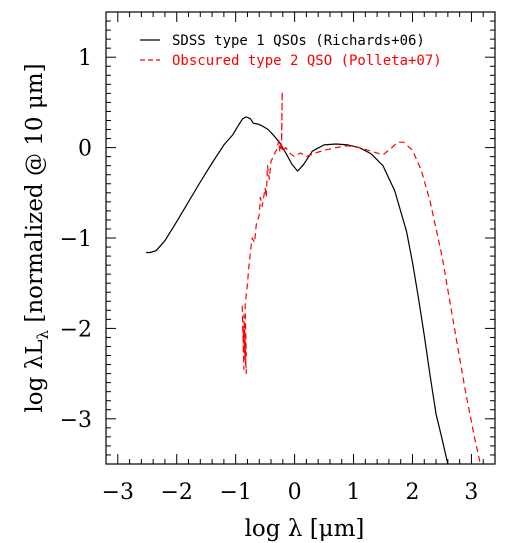  Describe the element at coordinates (76, 239) in the screenshot. I see `y-tick-label: −1` at that location.